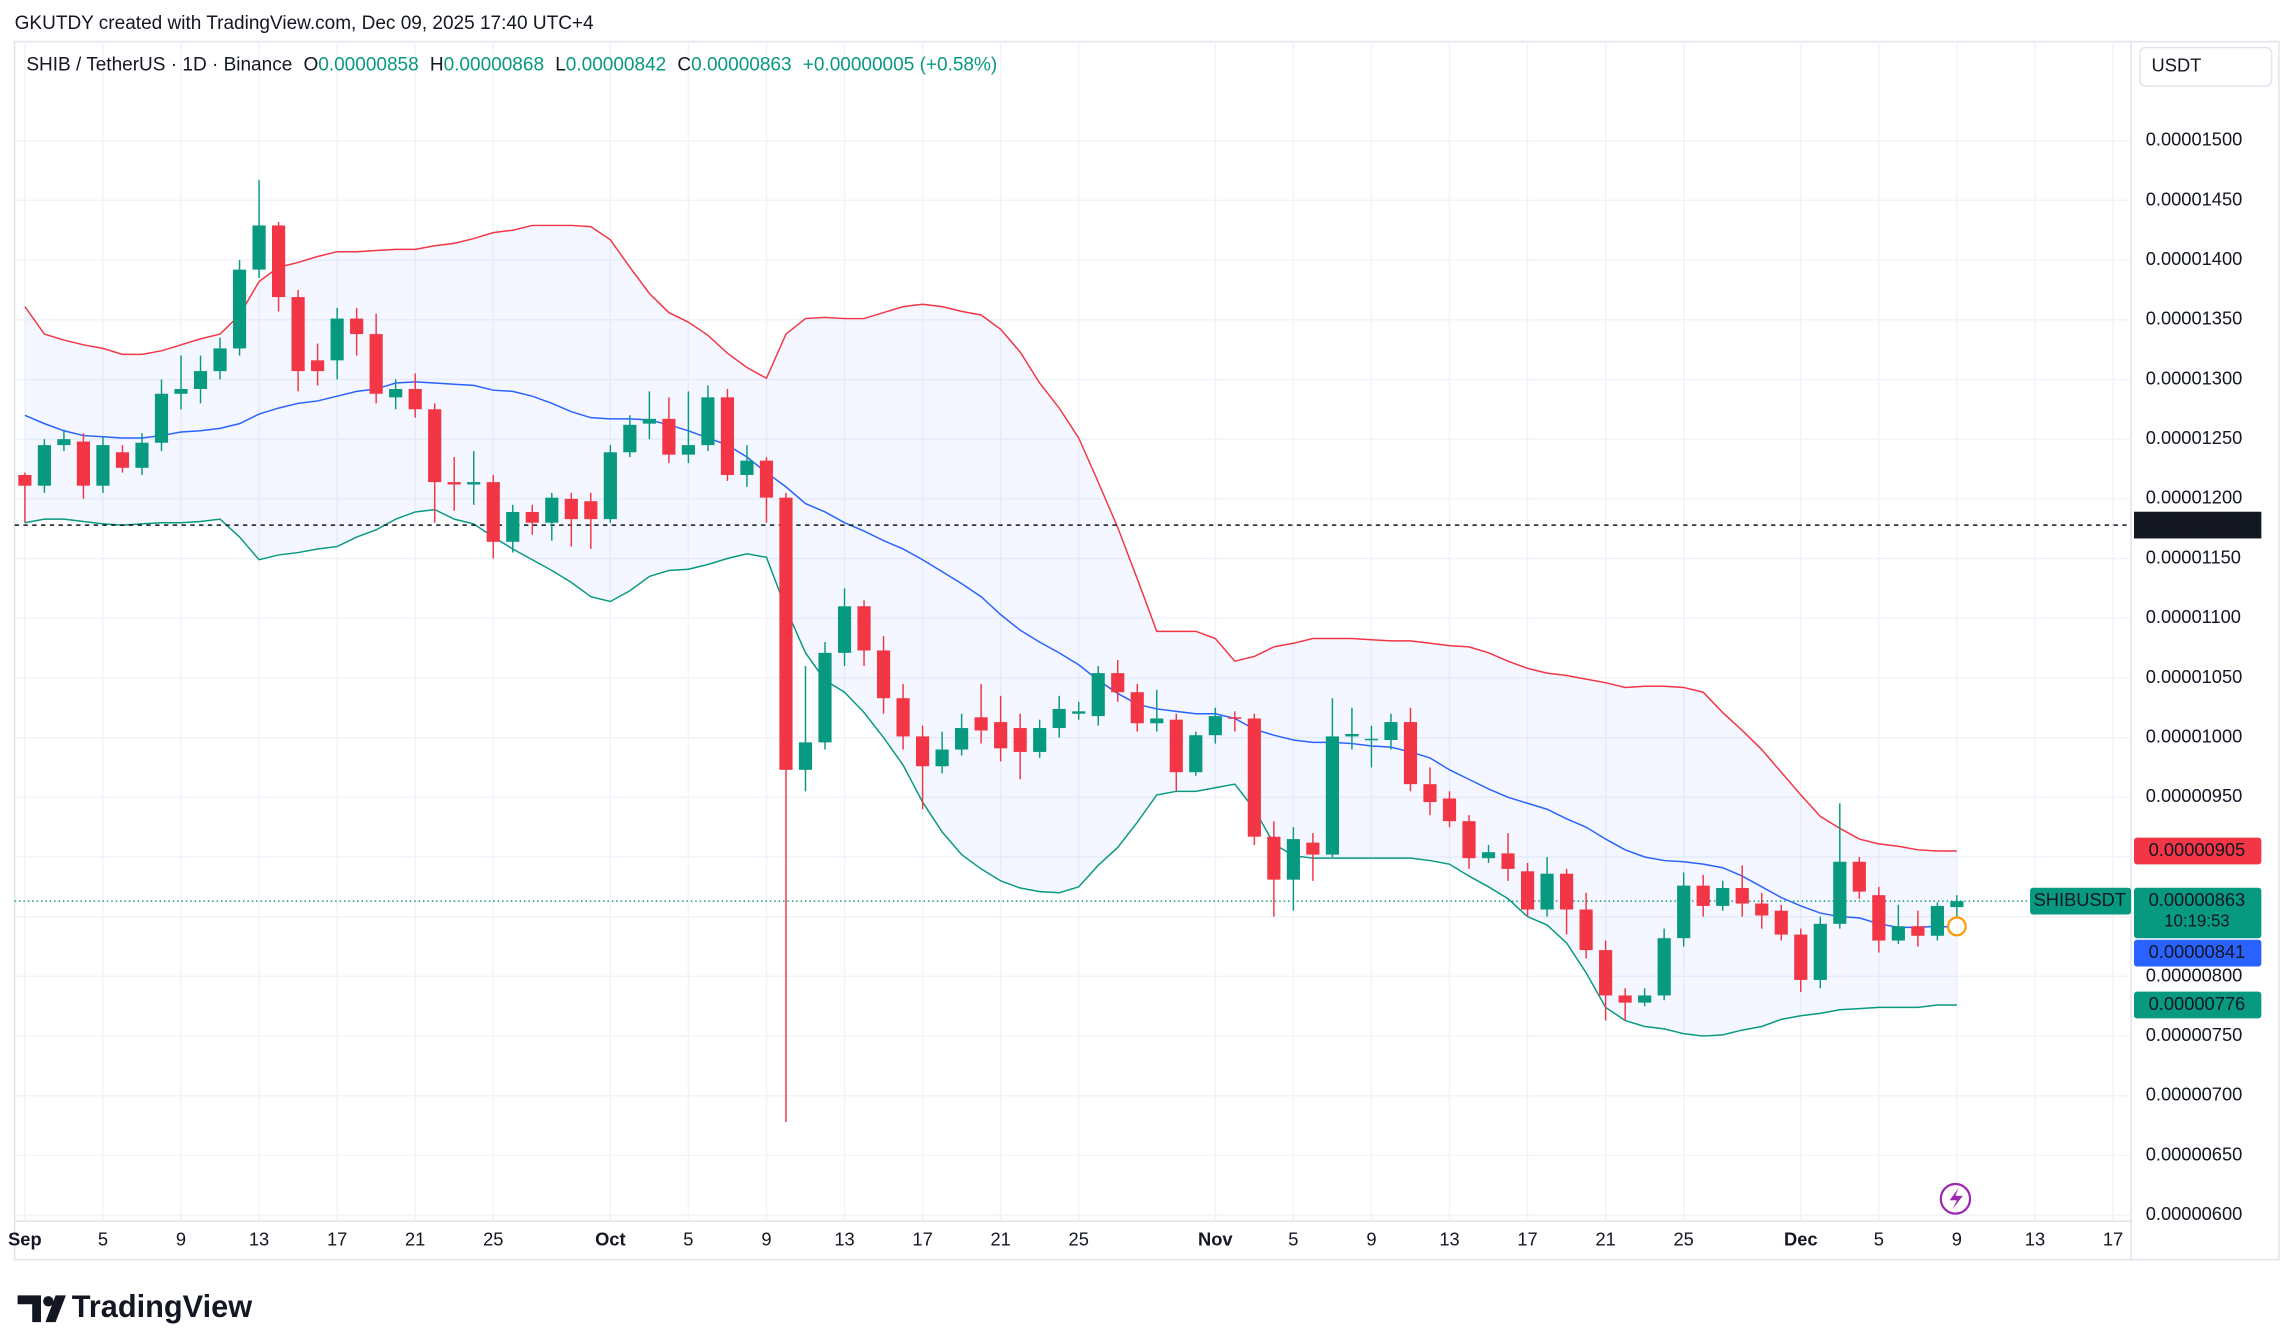 The width and height of the screenshot is (2295, 1334). I want to click on currency-button, so click(2206, 66).